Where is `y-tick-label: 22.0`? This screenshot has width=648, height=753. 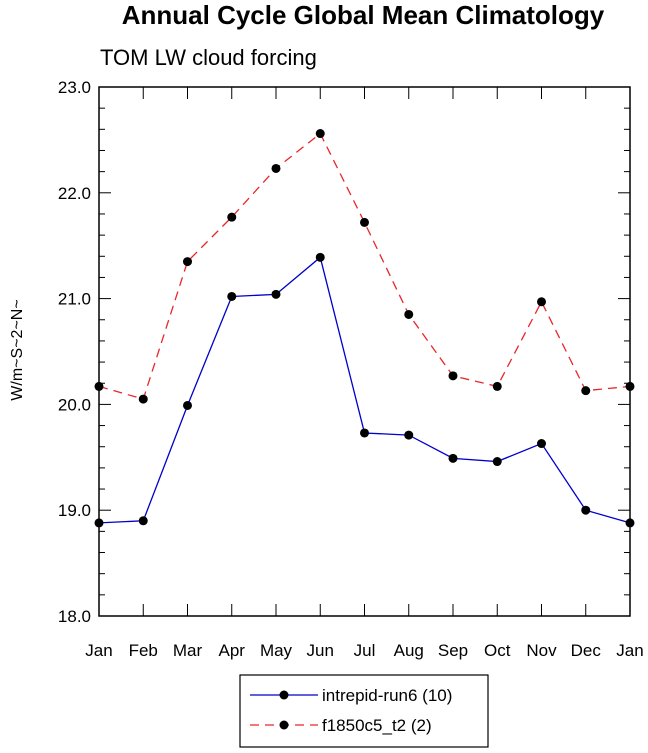 y-tick-label: 22.0 is located at coordinates (74, 193).